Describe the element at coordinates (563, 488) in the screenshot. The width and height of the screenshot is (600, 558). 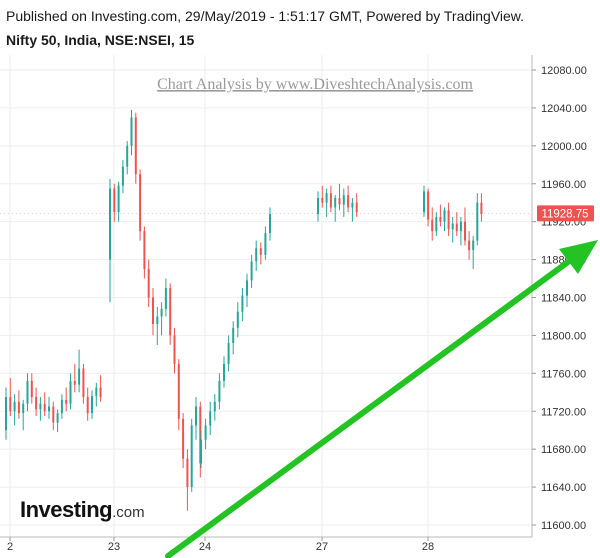
I see `y-tick-label: 11640.00` at that location.